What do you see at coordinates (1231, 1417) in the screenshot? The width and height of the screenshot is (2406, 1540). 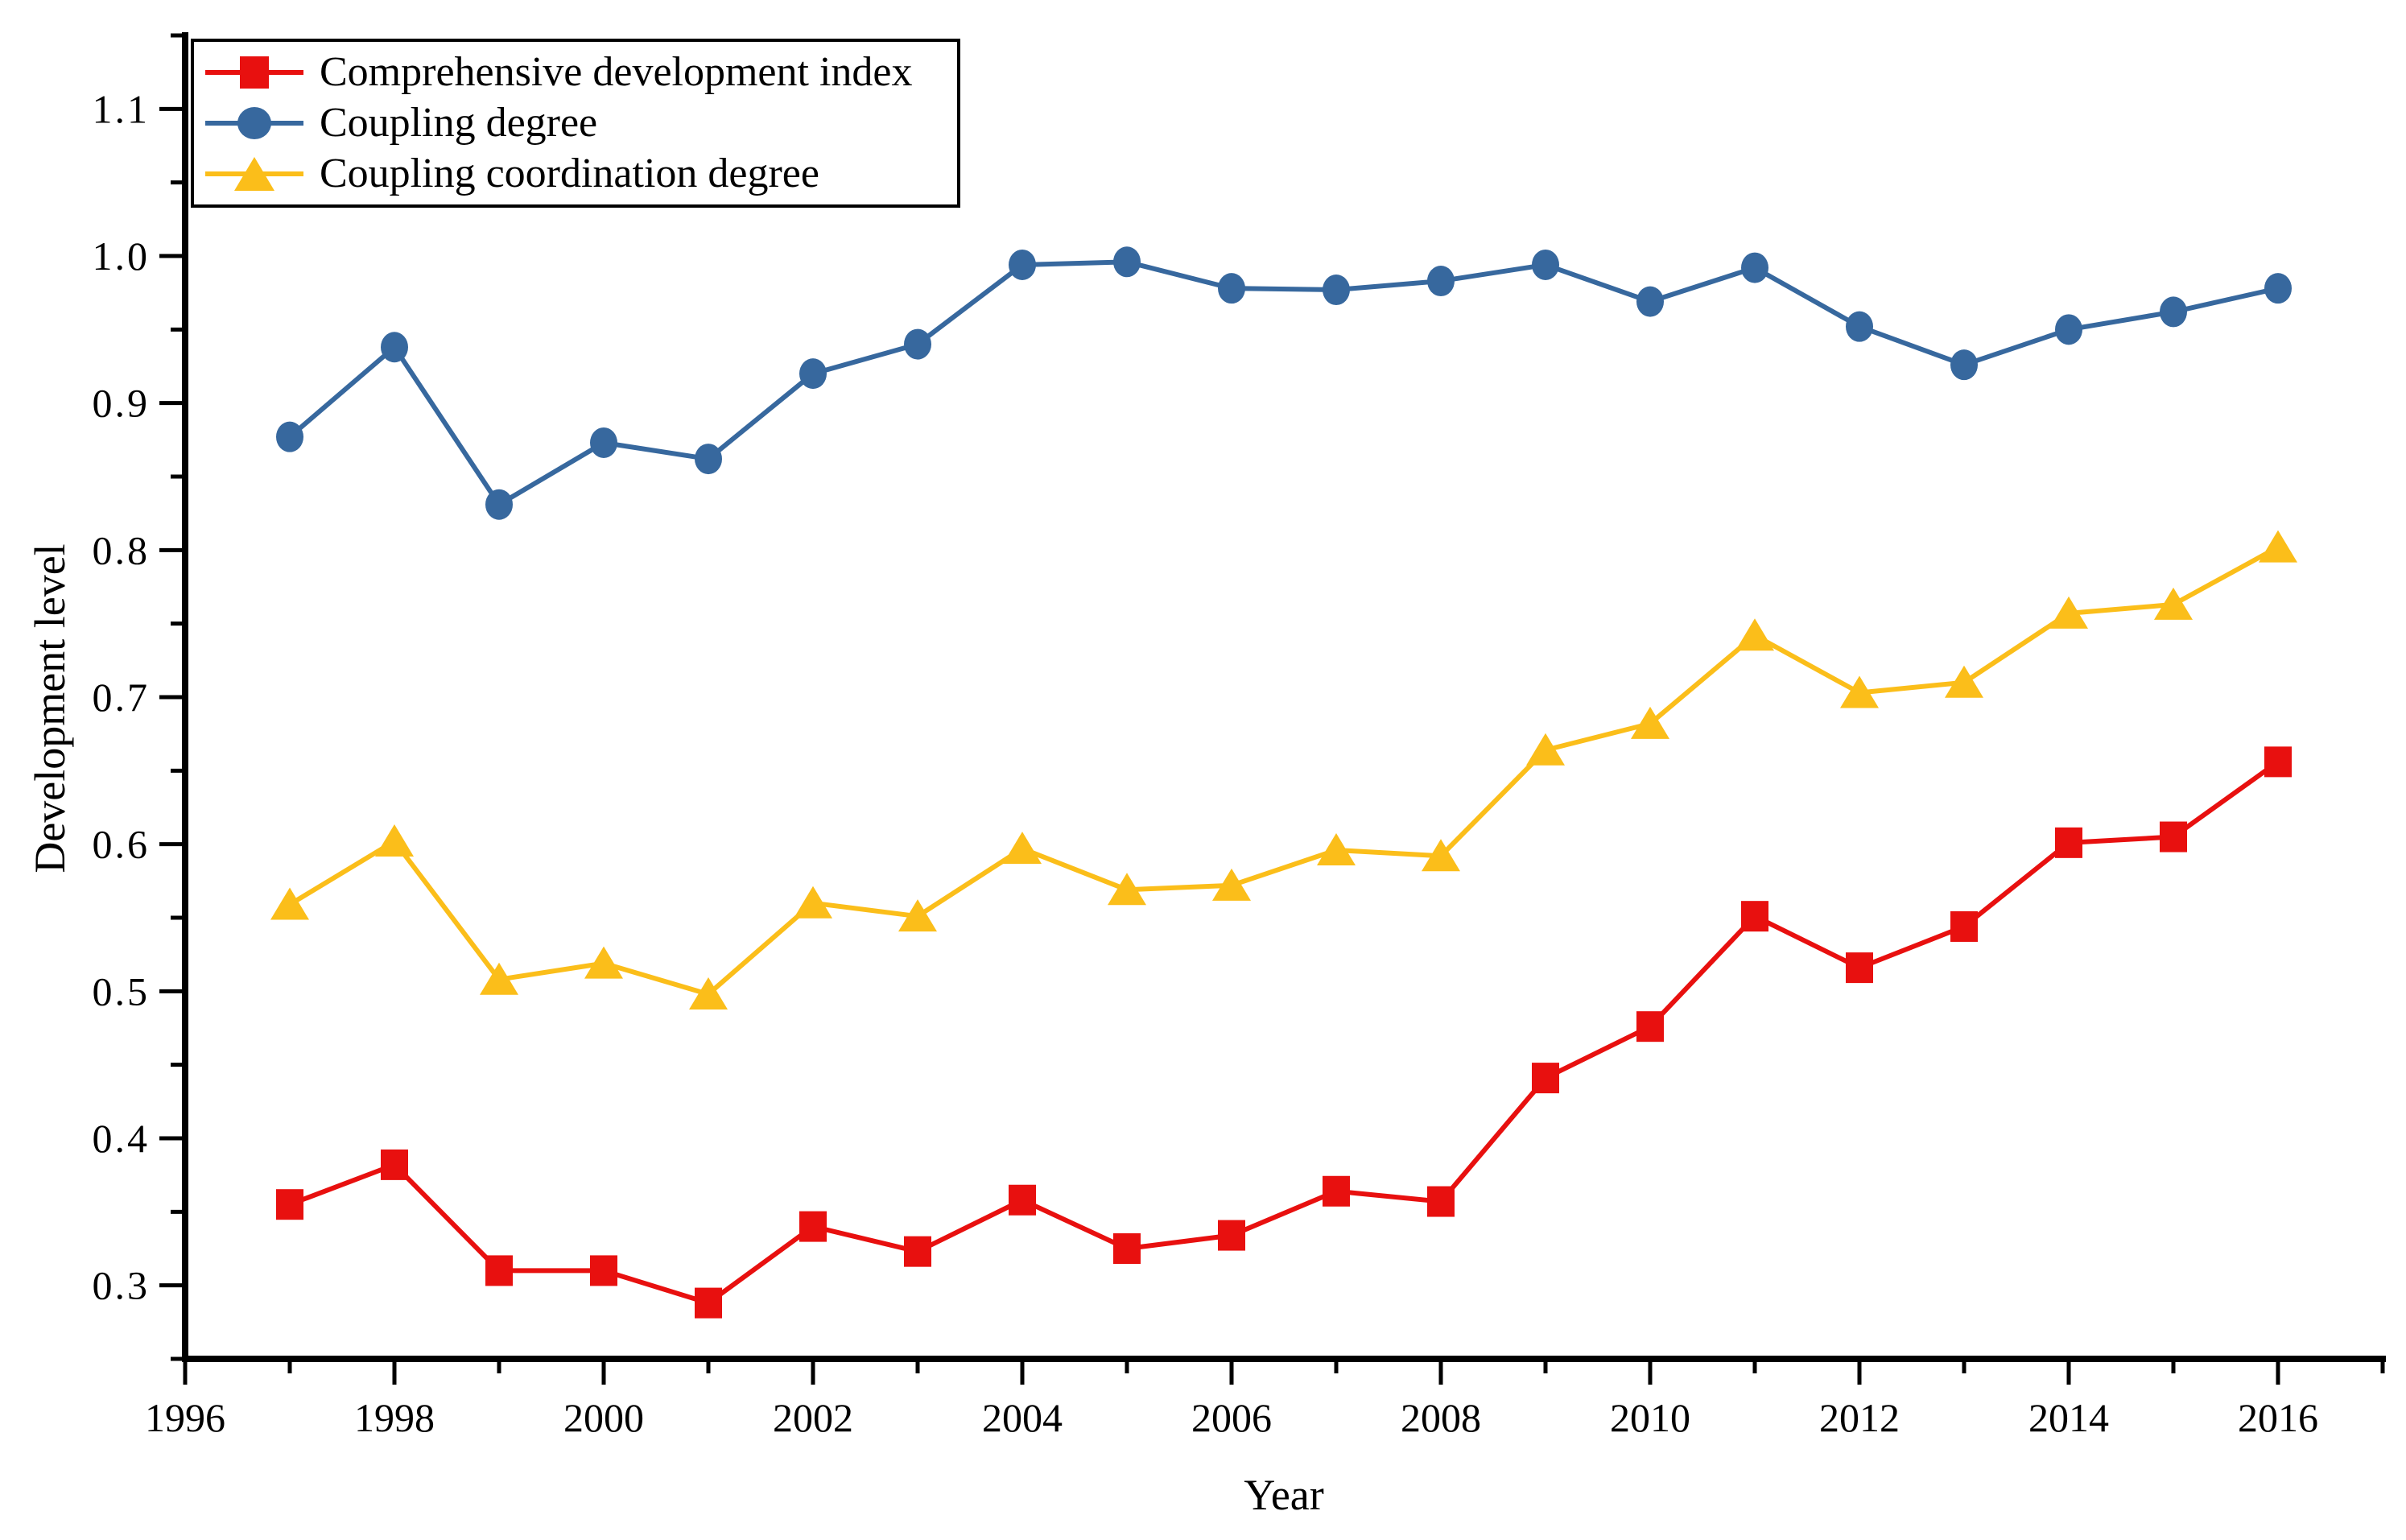 I see `x-tick-label: 2006` at bounding box center [1231, 1417].